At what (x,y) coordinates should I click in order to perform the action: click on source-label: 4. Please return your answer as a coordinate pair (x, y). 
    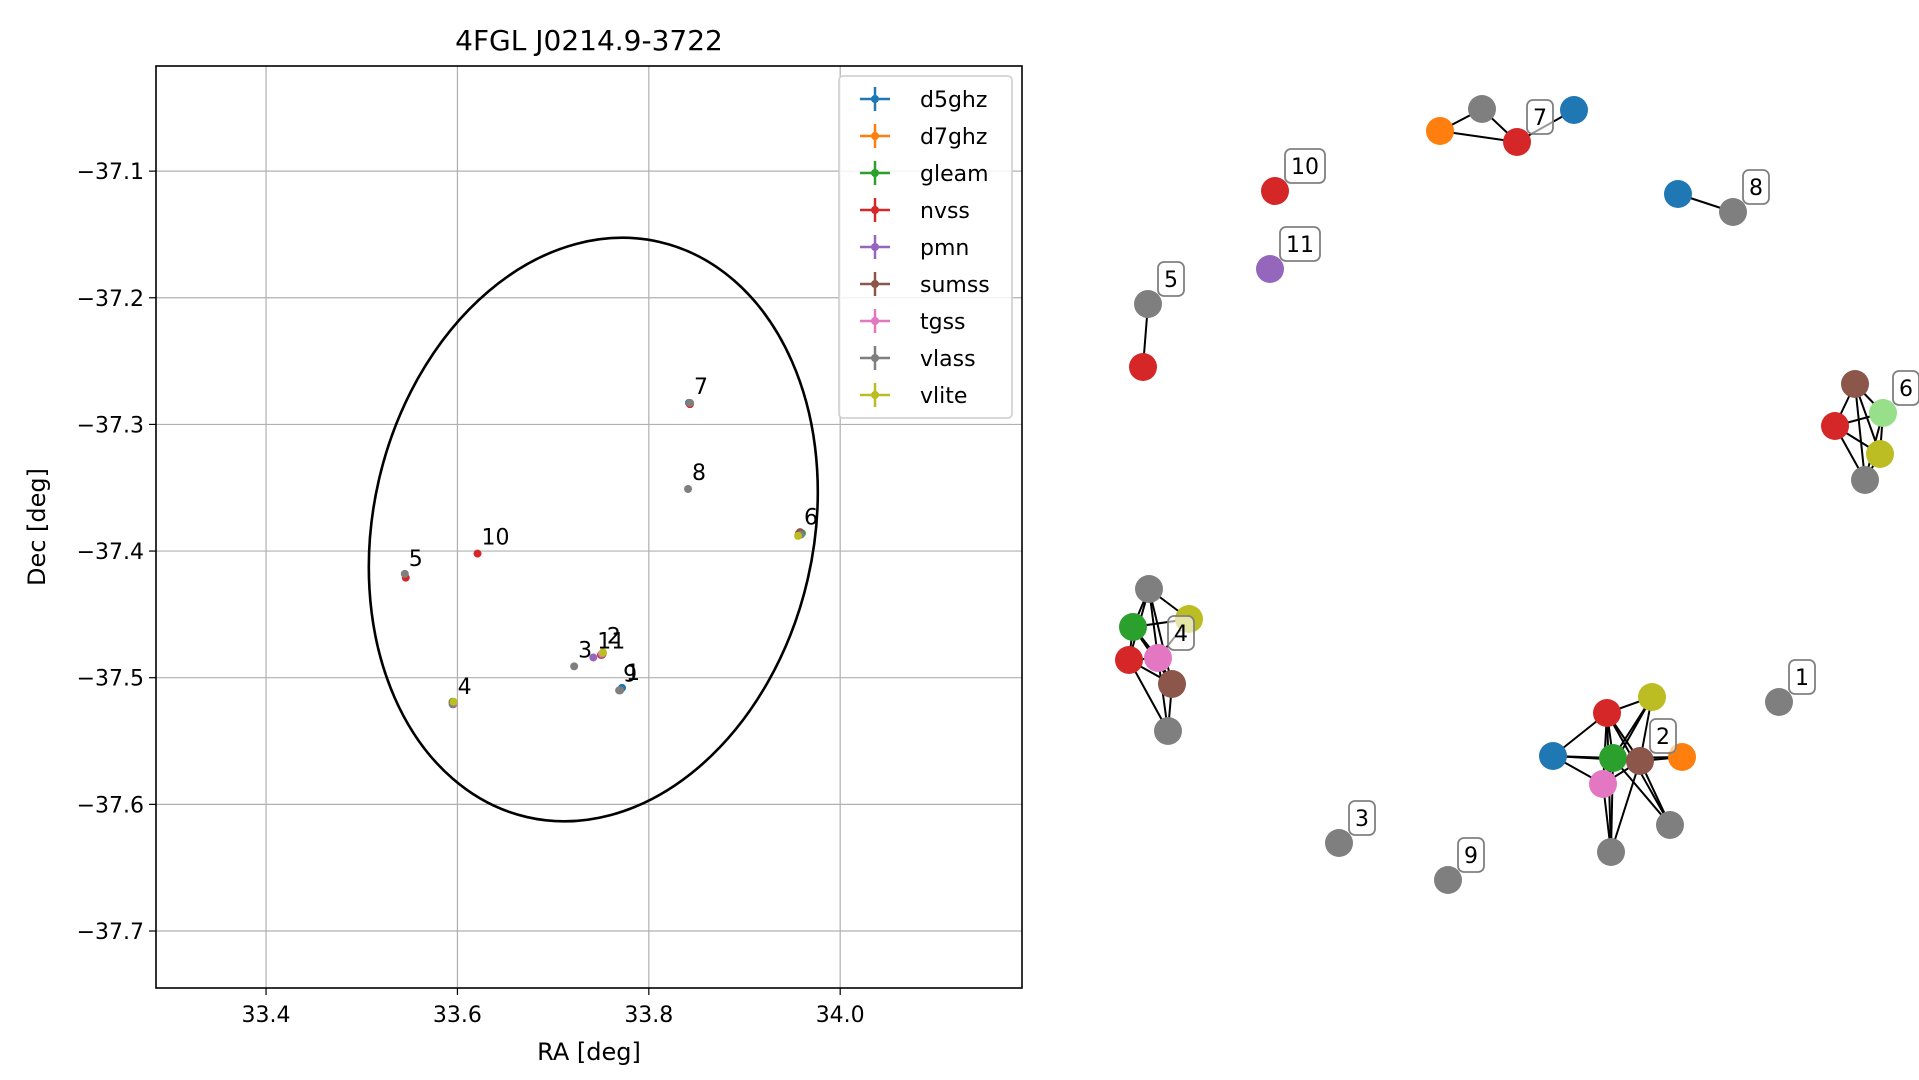
    Looking at the image, I should click on (465, 687).